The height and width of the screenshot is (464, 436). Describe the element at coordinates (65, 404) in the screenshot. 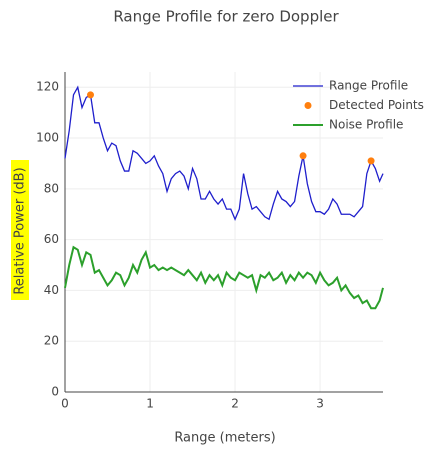

I see `x-tick-label: 0` at that location.